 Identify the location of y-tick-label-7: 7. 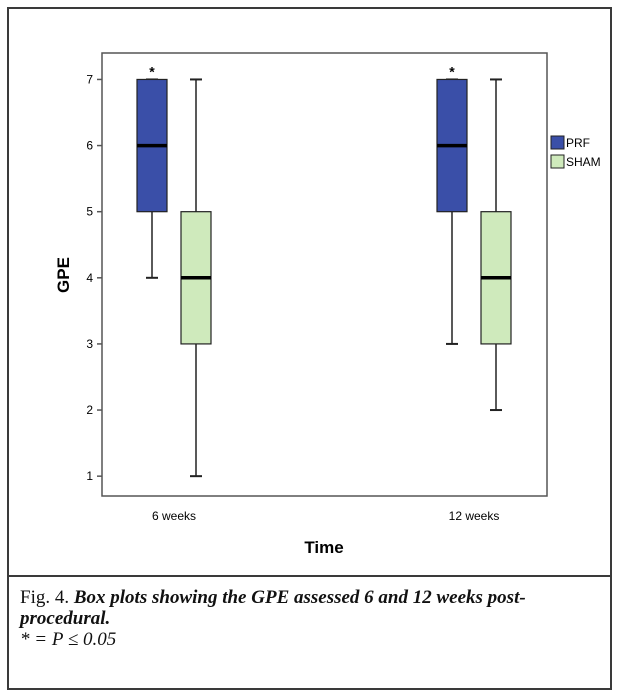
(89, 79).